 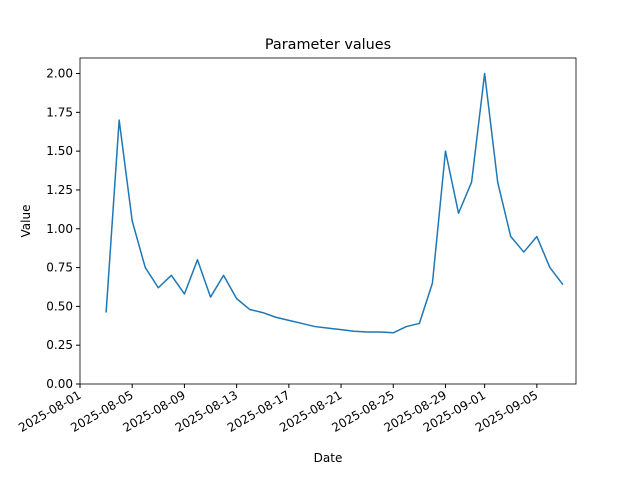 What do you see at coordinates (59, 268) in the screenshot?
I see `y-tick-label: 0.75` at bounding box center [59, 268].